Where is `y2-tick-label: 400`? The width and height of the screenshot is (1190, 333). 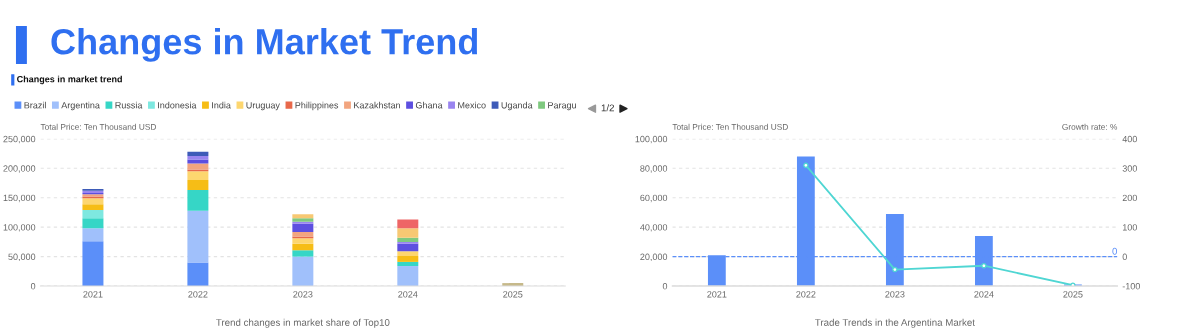
y2-tick-label: 400 is located at coordinates (1129, 139).